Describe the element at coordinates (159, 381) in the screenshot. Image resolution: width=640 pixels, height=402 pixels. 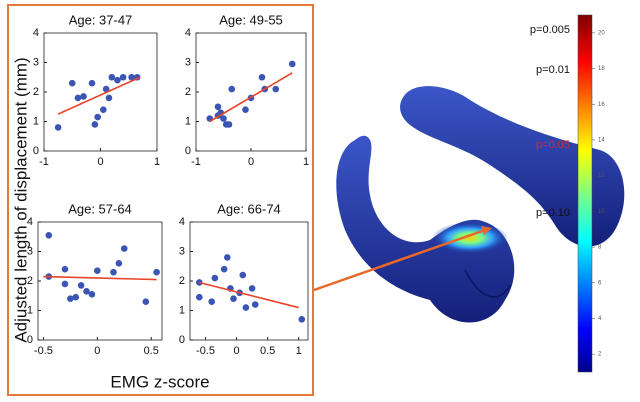
I see `x-axis-label: EMG z-score` at that location.